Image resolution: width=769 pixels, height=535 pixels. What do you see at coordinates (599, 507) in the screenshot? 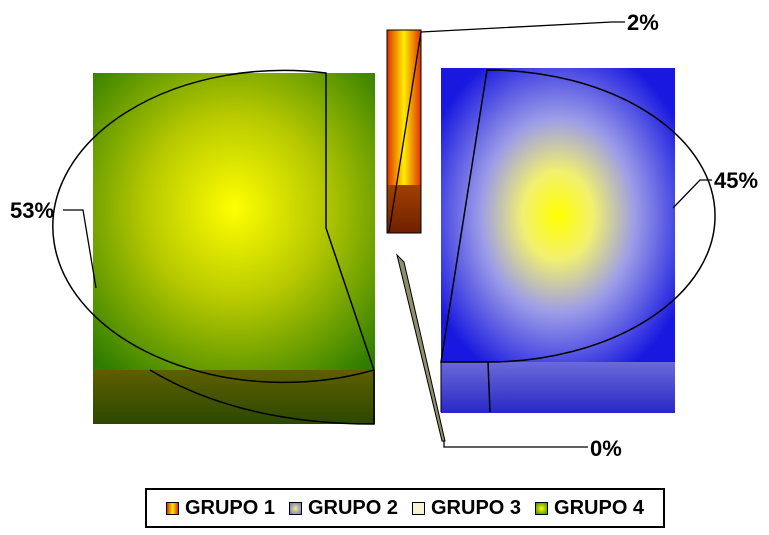
I see `legend-label-grupo-4: GRUPO 4` at bounding box center [599, 507].